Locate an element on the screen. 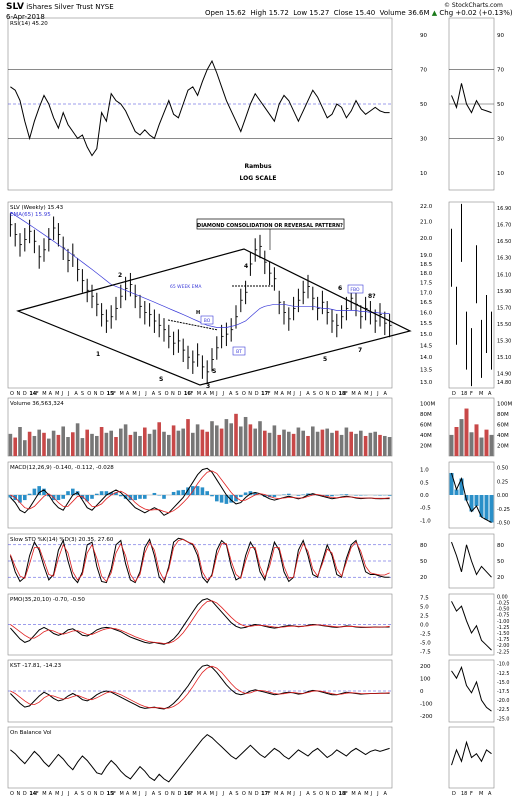 This screenshot has height=800, width=518. volume-inset-y-tick: 20M is located at coordinates (503, 446).